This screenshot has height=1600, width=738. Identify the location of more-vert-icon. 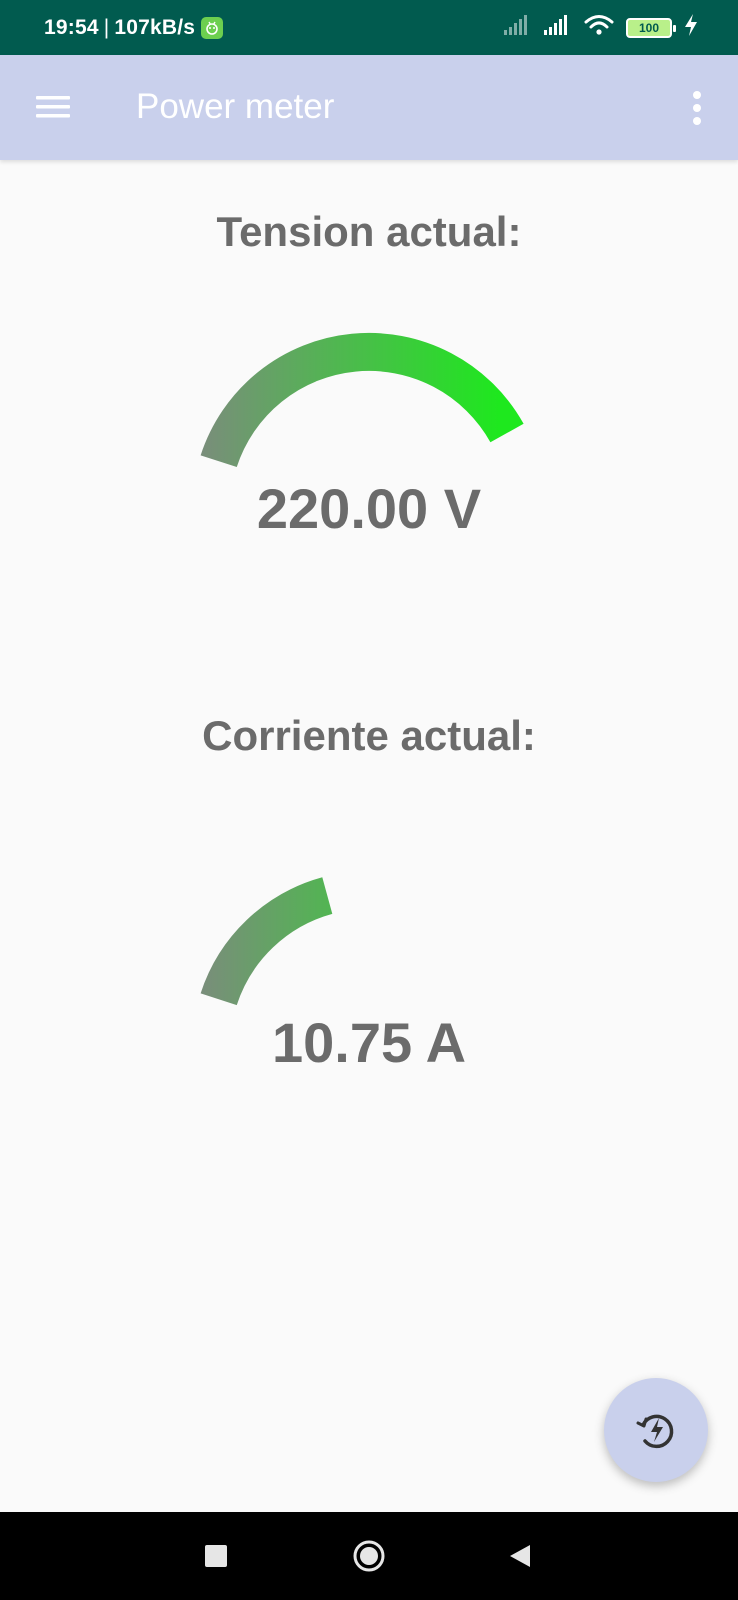
(697, 108).